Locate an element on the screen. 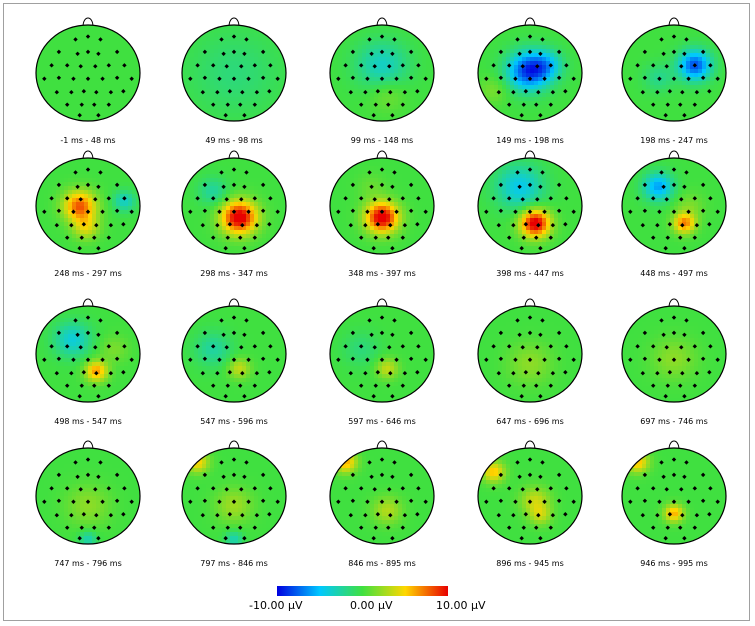  topomap-10: 448 ms - 497 ms is located at coordinates (674, 214).